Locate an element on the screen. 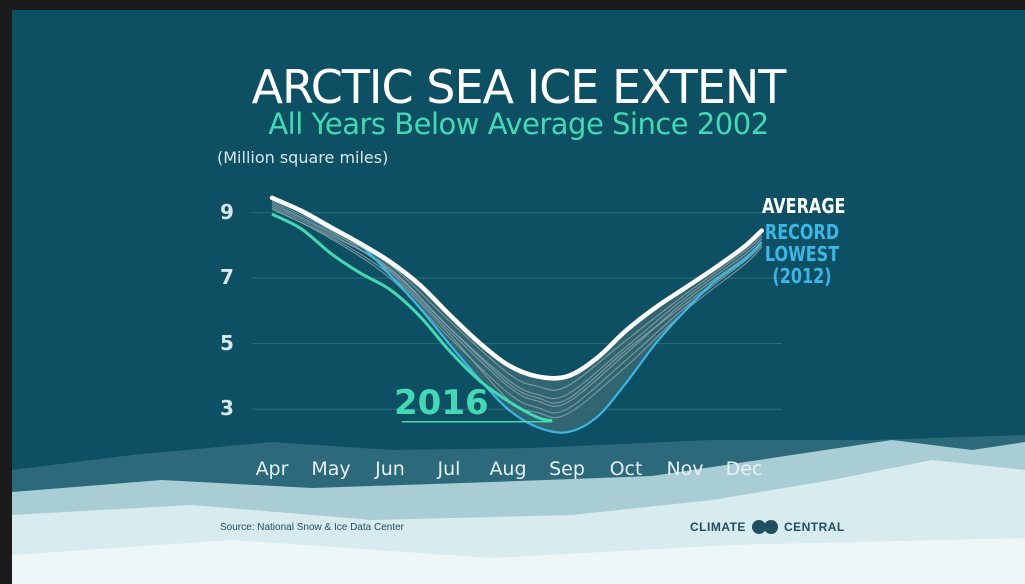 This screenshot has height=584, width=1025. logo-rings-icon is located at coordinates (765, 527).